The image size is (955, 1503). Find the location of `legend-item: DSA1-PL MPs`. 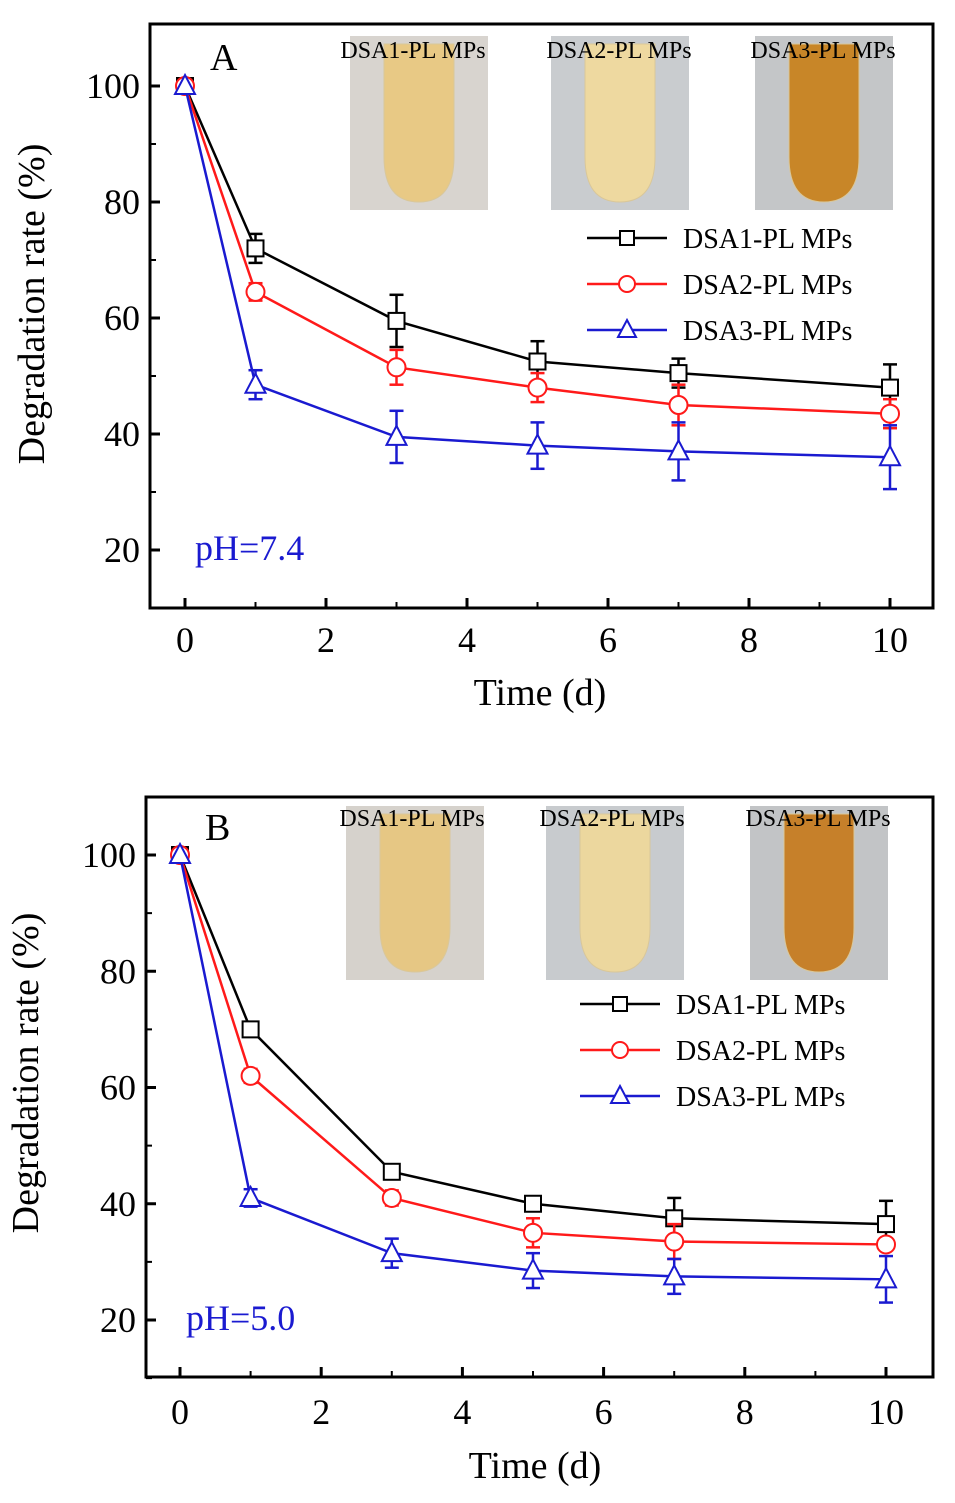

legend-item: DSA1-PL MPs is located at coordinates (712, 1005).